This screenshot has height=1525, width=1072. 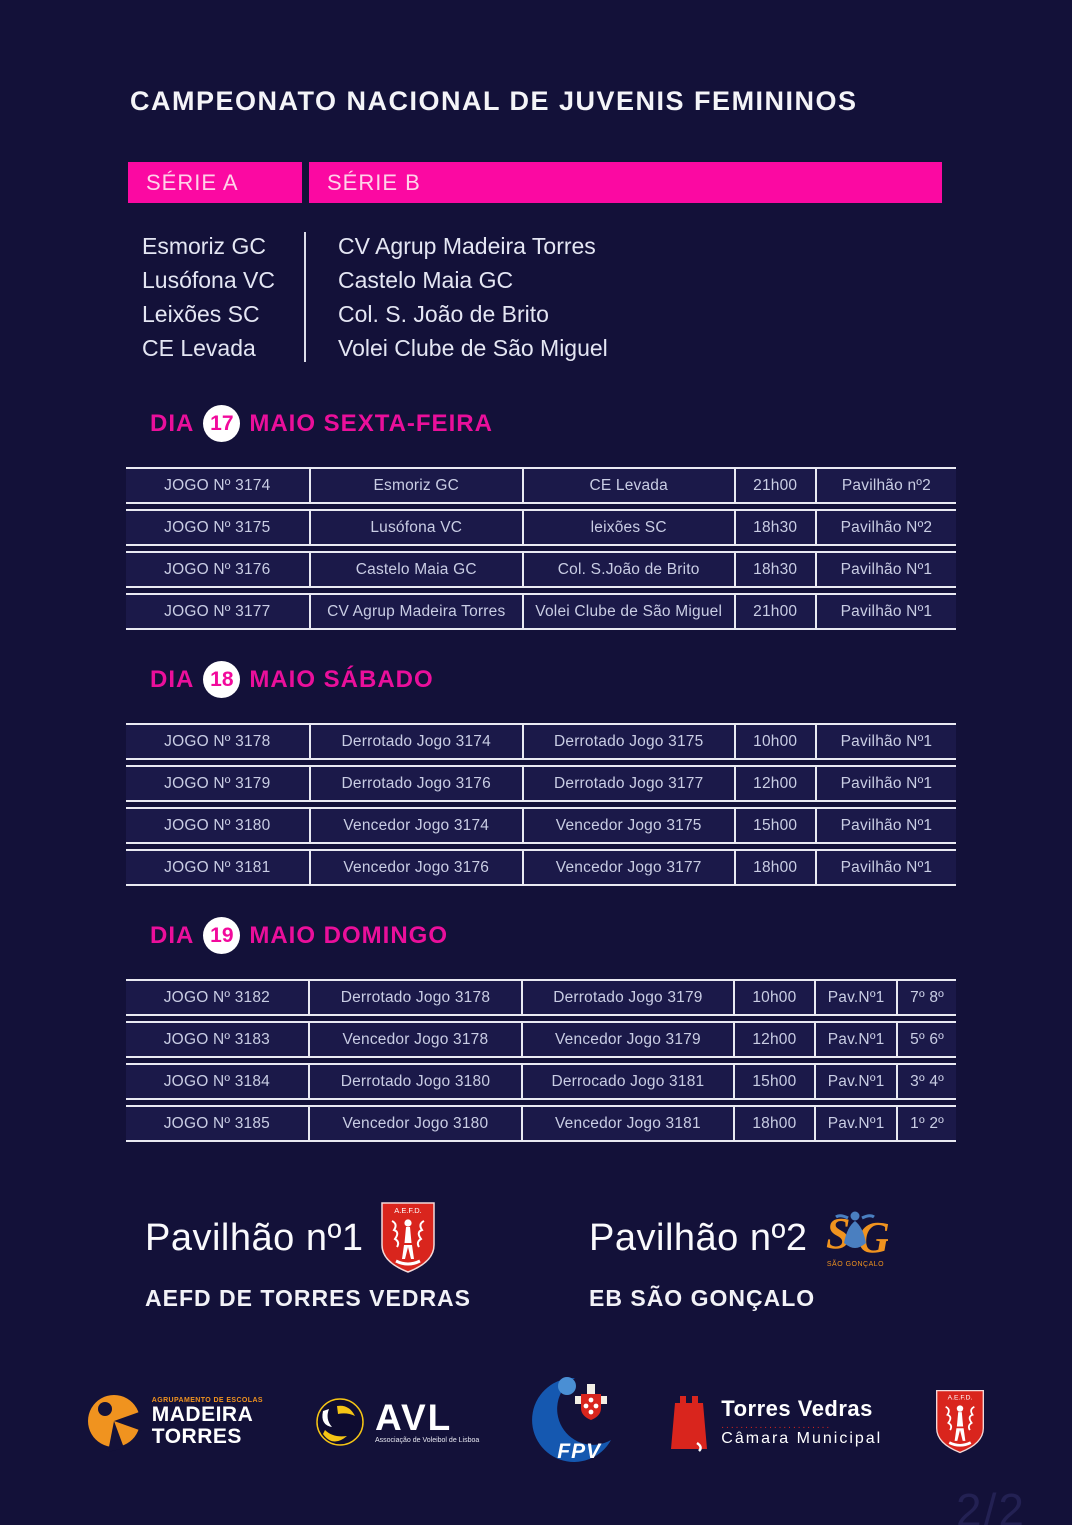 What do you see at coordinates (926, 1123) in the screenshot?
I see `game-position: 1º 2º` at bounding box center [926, 1123].